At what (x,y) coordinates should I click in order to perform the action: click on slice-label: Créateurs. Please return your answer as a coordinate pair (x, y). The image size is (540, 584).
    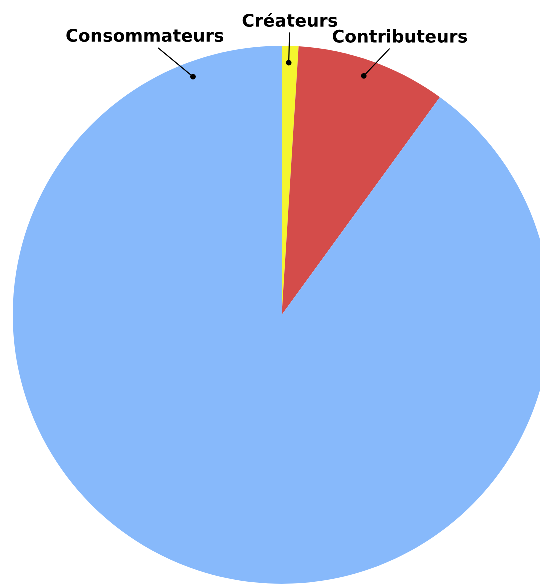
    Looking at the image, I should click on (290, 20).